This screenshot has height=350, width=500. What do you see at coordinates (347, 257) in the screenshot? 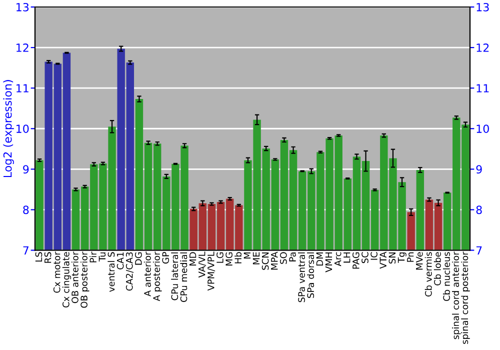
I see `x-tick-label: LH` at bounding box center [347, 257].